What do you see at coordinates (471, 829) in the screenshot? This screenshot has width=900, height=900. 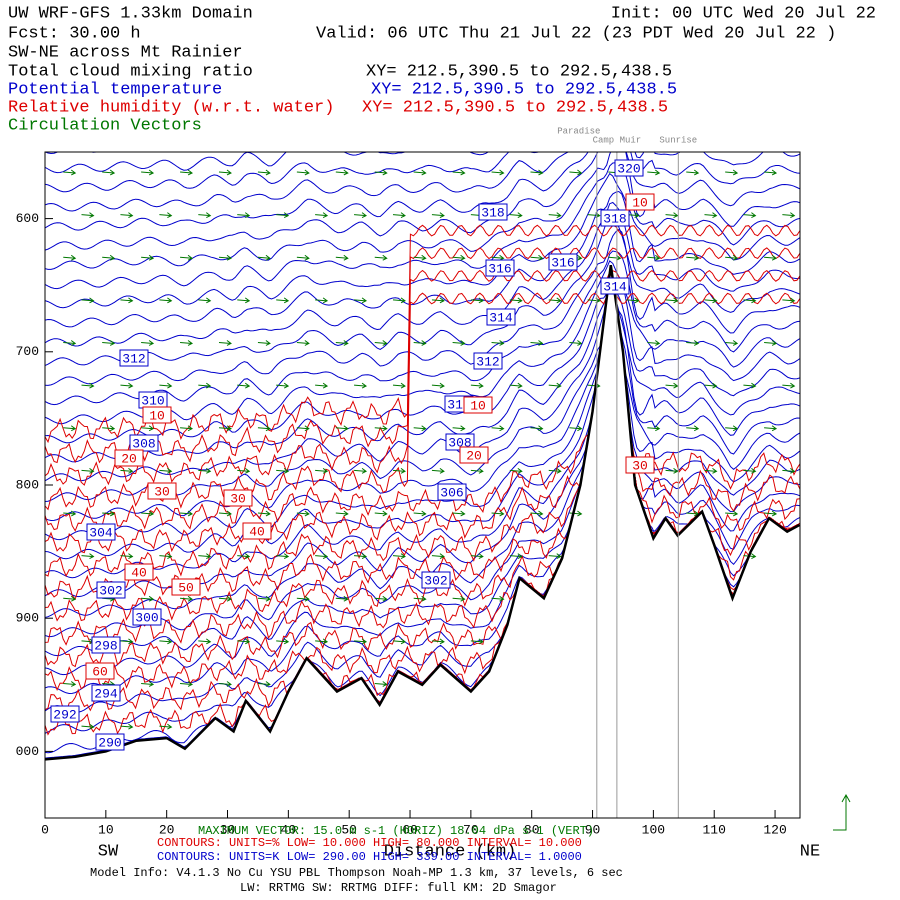 I see `x-tick-label: 70` at bounding box center [471, 829].